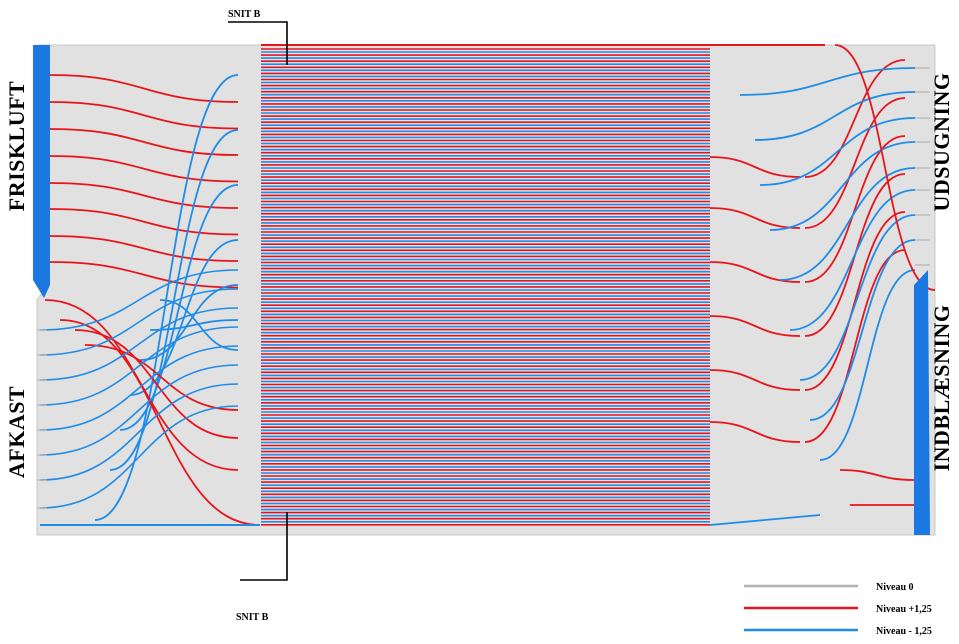 This screenshot has height=644, width=959. Describe the element at coordinates (16, 146) in the screenshot. I see `zone-label-friskluft: FRISKLUFT` at that location.